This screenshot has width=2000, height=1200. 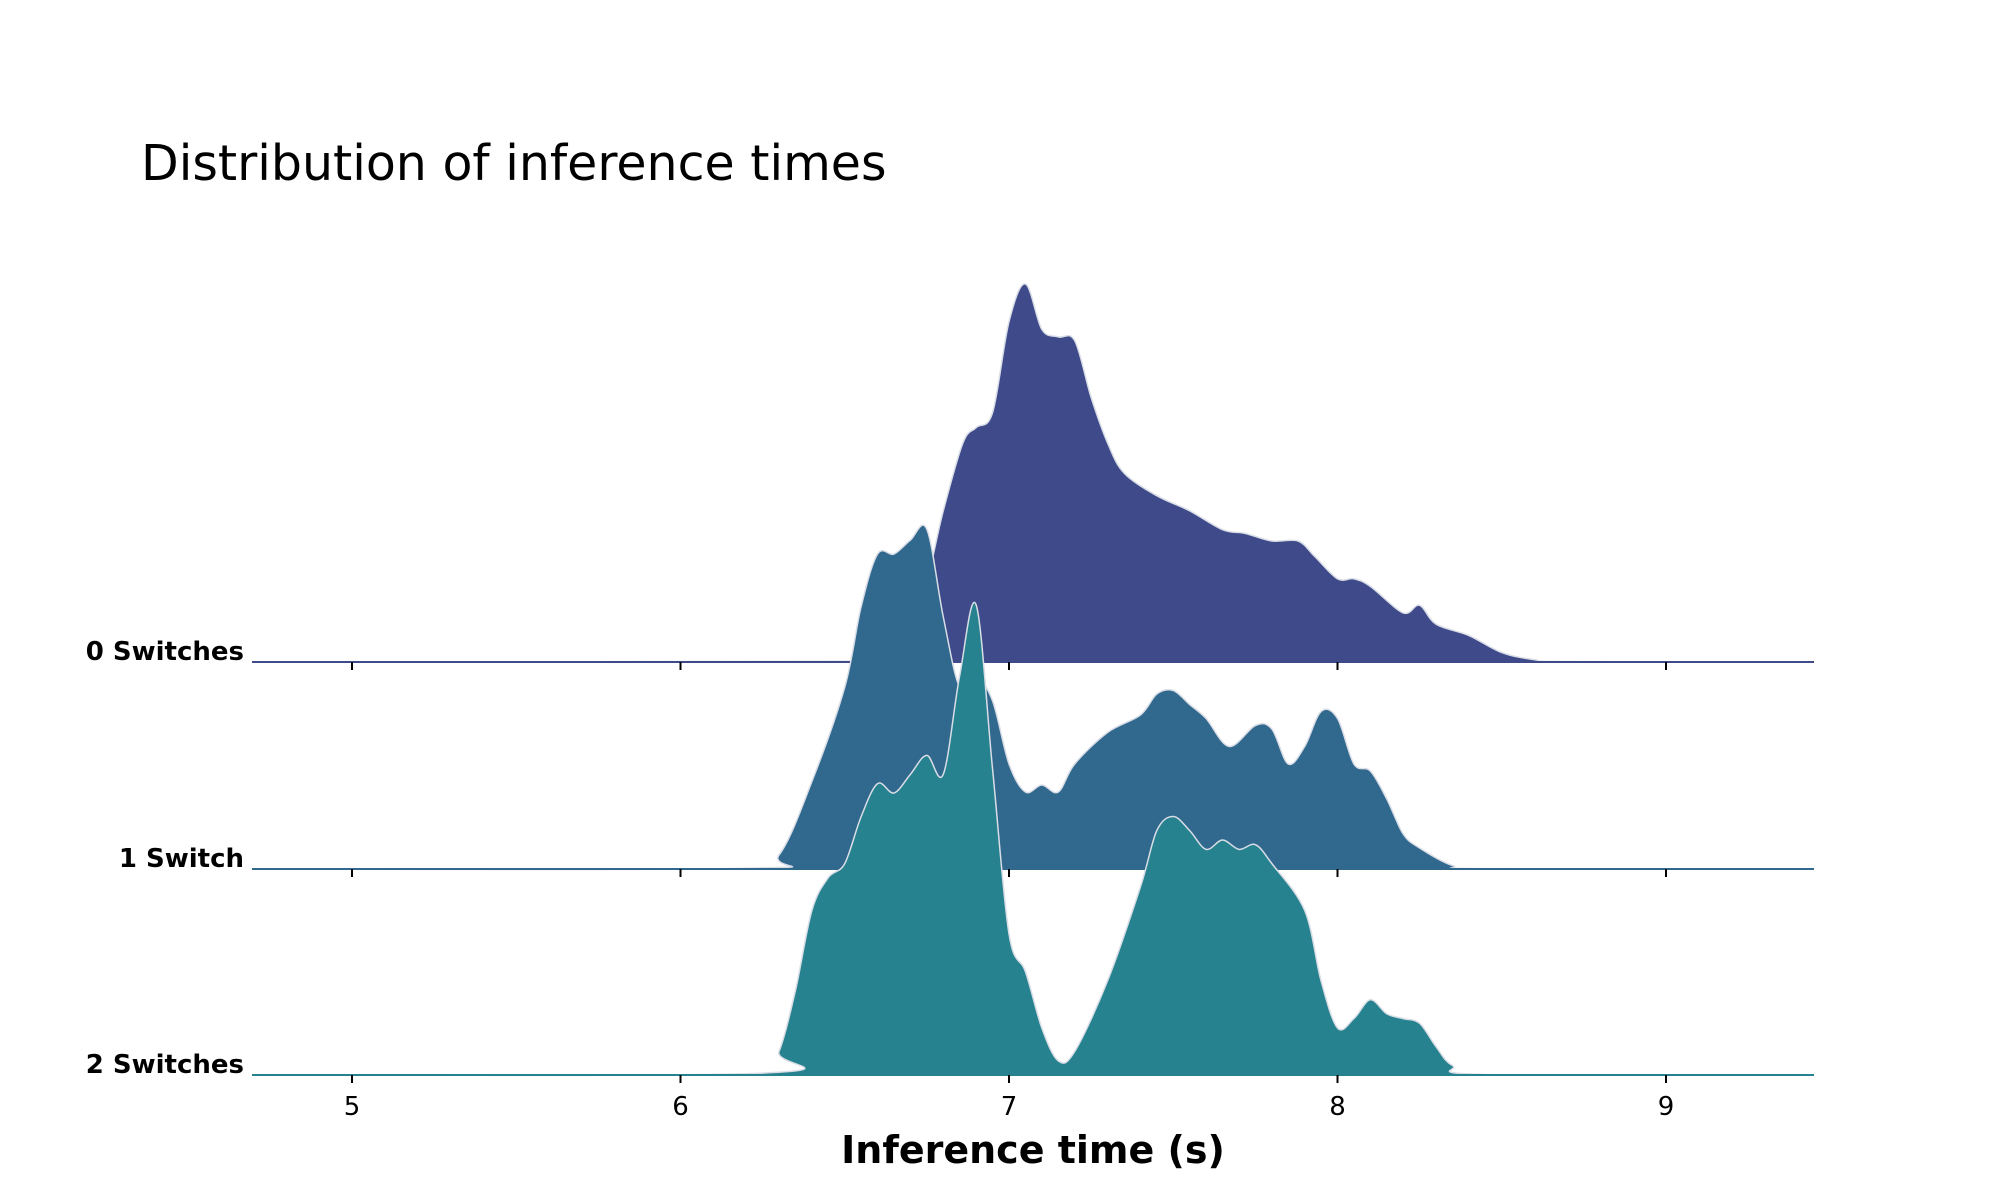 I want to click on x-axis-label: Inference time (s), so click(x=1033, y=1150).